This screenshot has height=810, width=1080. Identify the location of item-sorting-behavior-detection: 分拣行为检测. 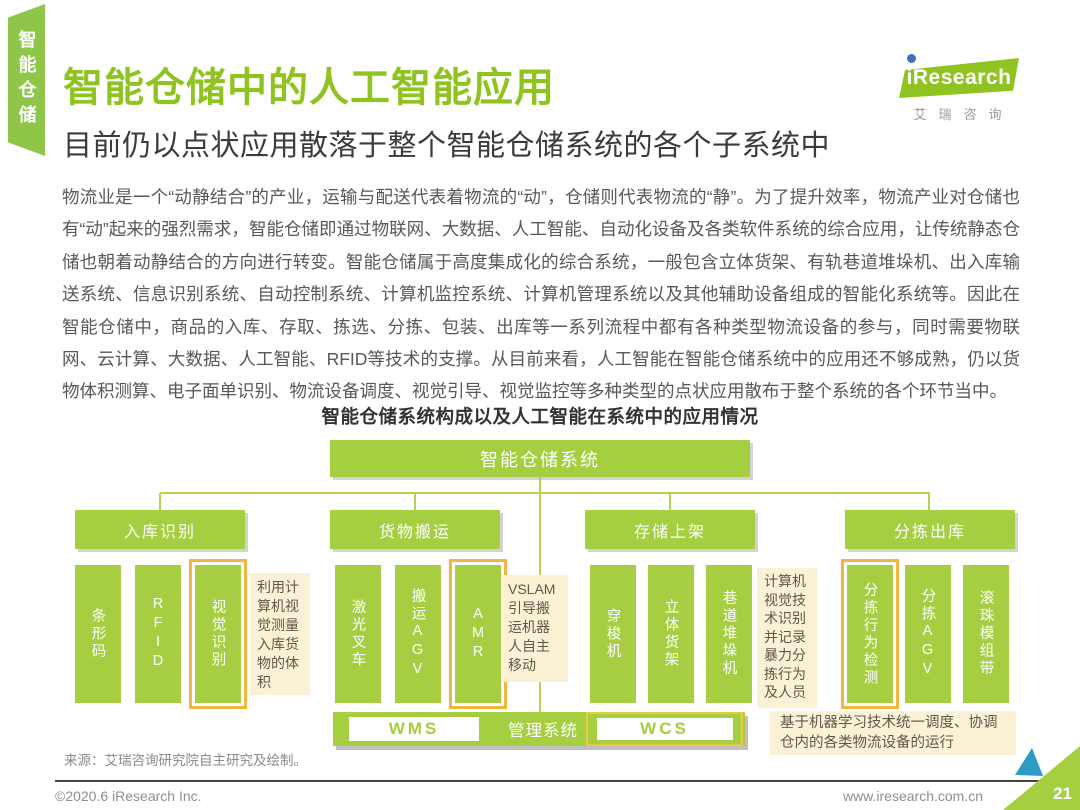
(870, 634).